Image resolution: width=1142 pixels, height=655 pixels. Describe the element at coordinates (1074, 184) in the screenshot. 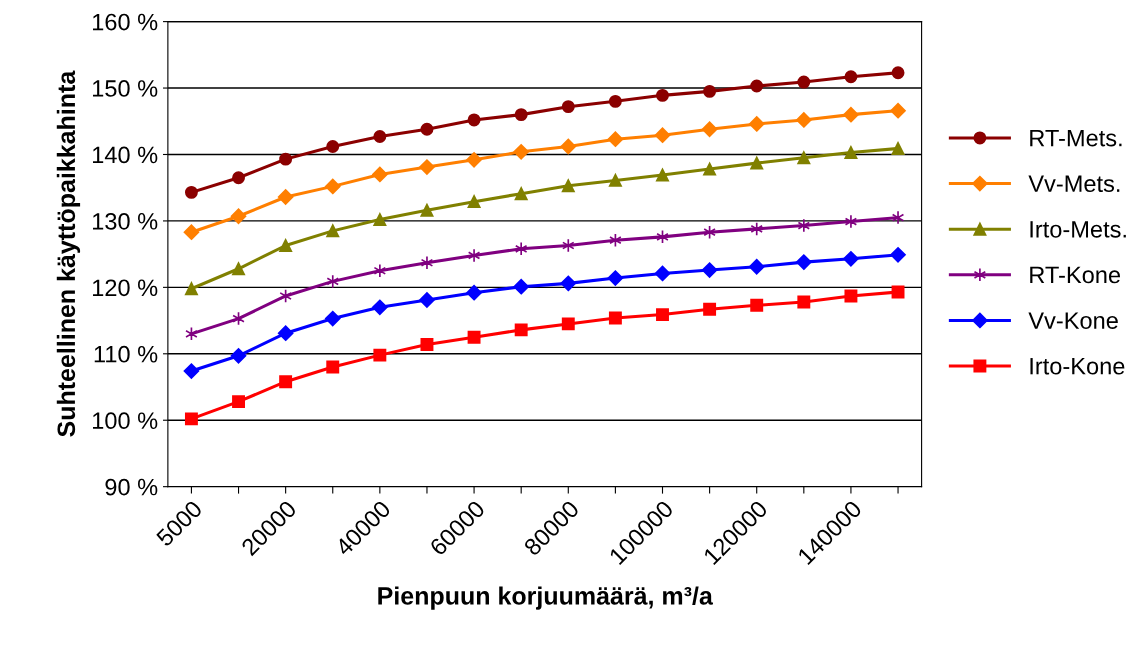

I see `legend-label: Vv-Mets.` at that location.